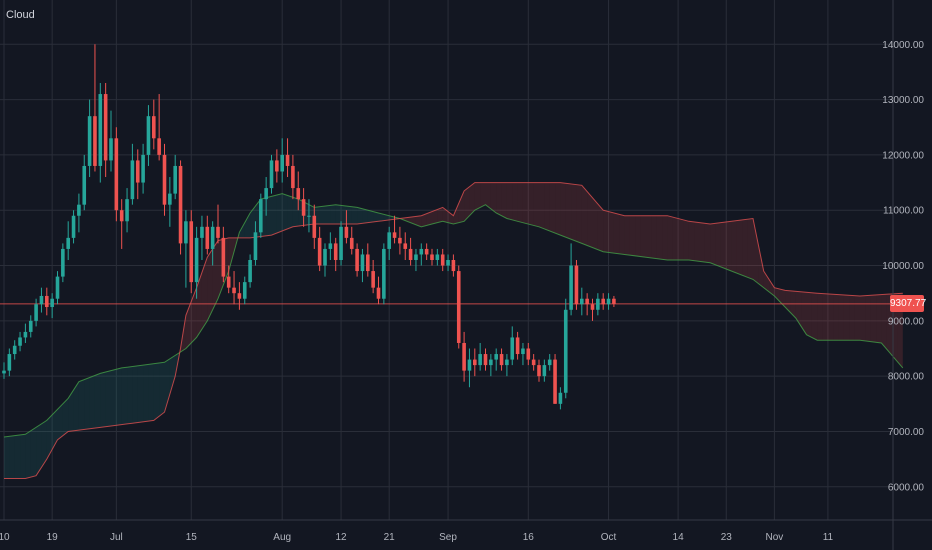  I want to click on y-tick-label: 6000.00, so click(906, 487).